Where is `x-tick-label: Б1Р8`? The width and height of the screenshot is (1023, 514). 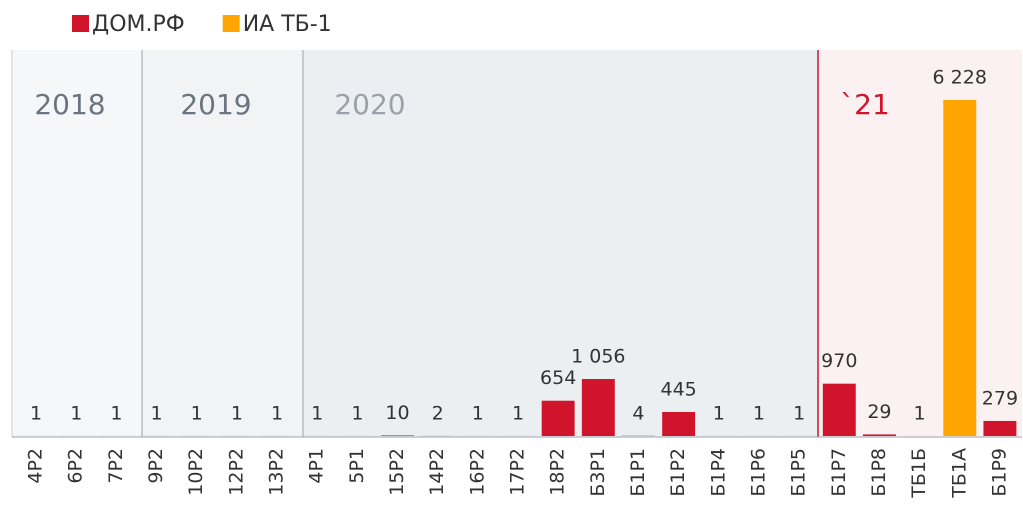
x-tick-label: Б1Р8 is located at coordinates (879, 472).